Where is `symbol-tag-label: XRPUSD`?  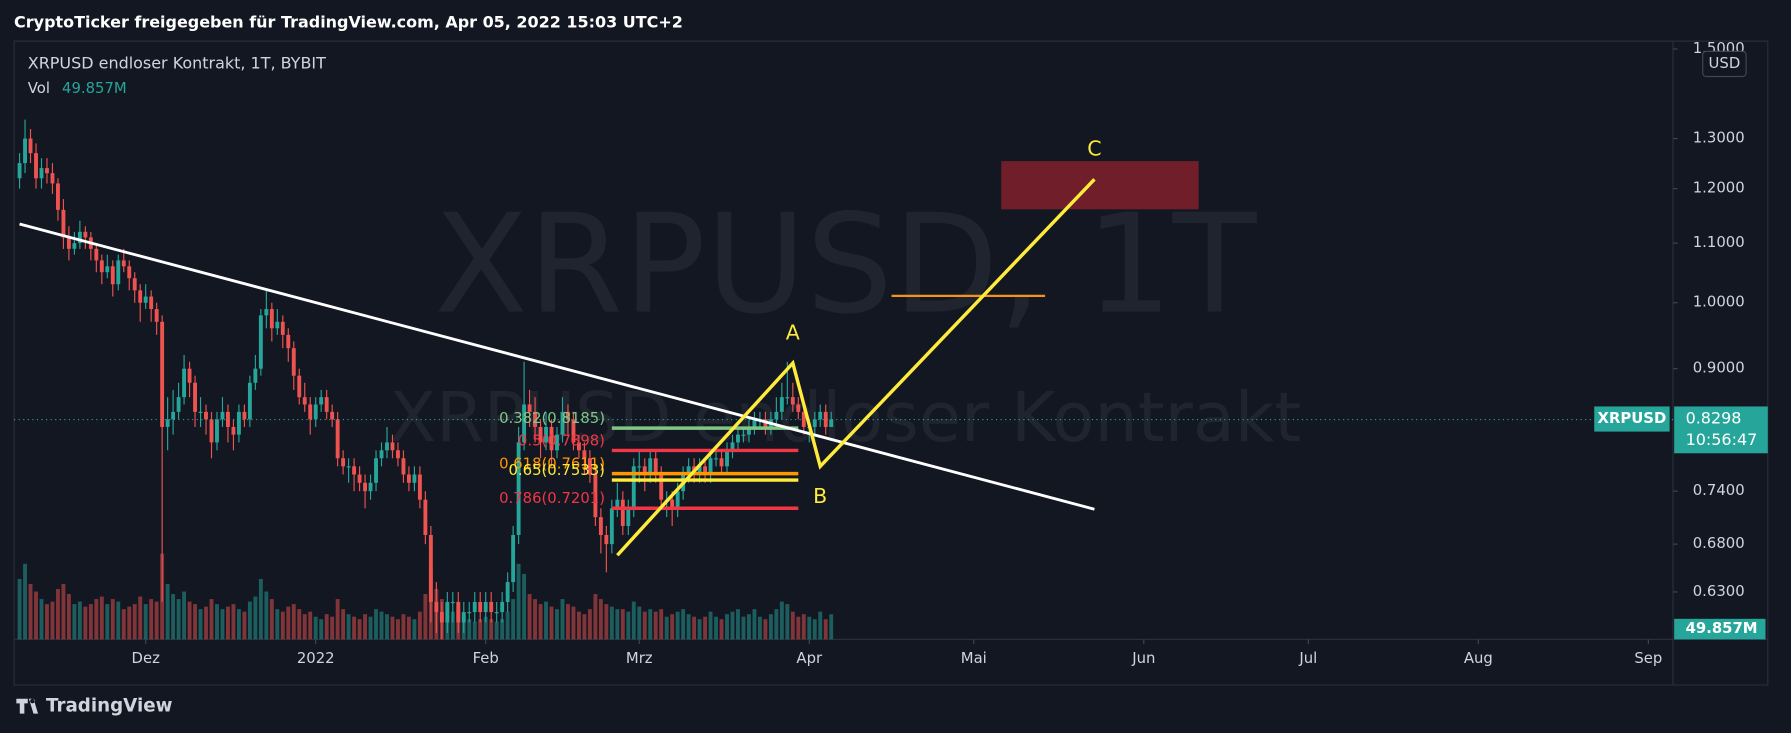 symbol-tag-label: XRPUSD is located at coordinates (1632, 418).